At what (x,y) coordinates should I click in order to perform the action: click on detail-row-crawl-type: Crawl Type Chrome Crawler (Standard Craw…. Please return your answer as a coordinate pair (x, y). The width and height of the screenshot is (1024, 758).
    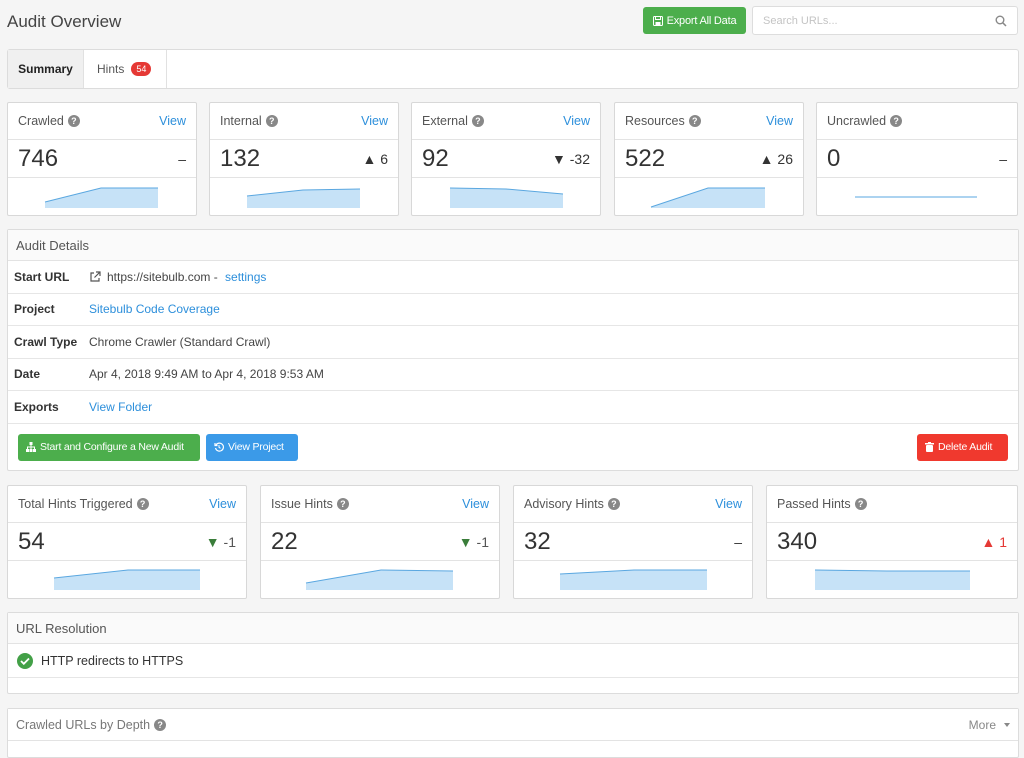
    Looking at the image, I should click on (513, 342).